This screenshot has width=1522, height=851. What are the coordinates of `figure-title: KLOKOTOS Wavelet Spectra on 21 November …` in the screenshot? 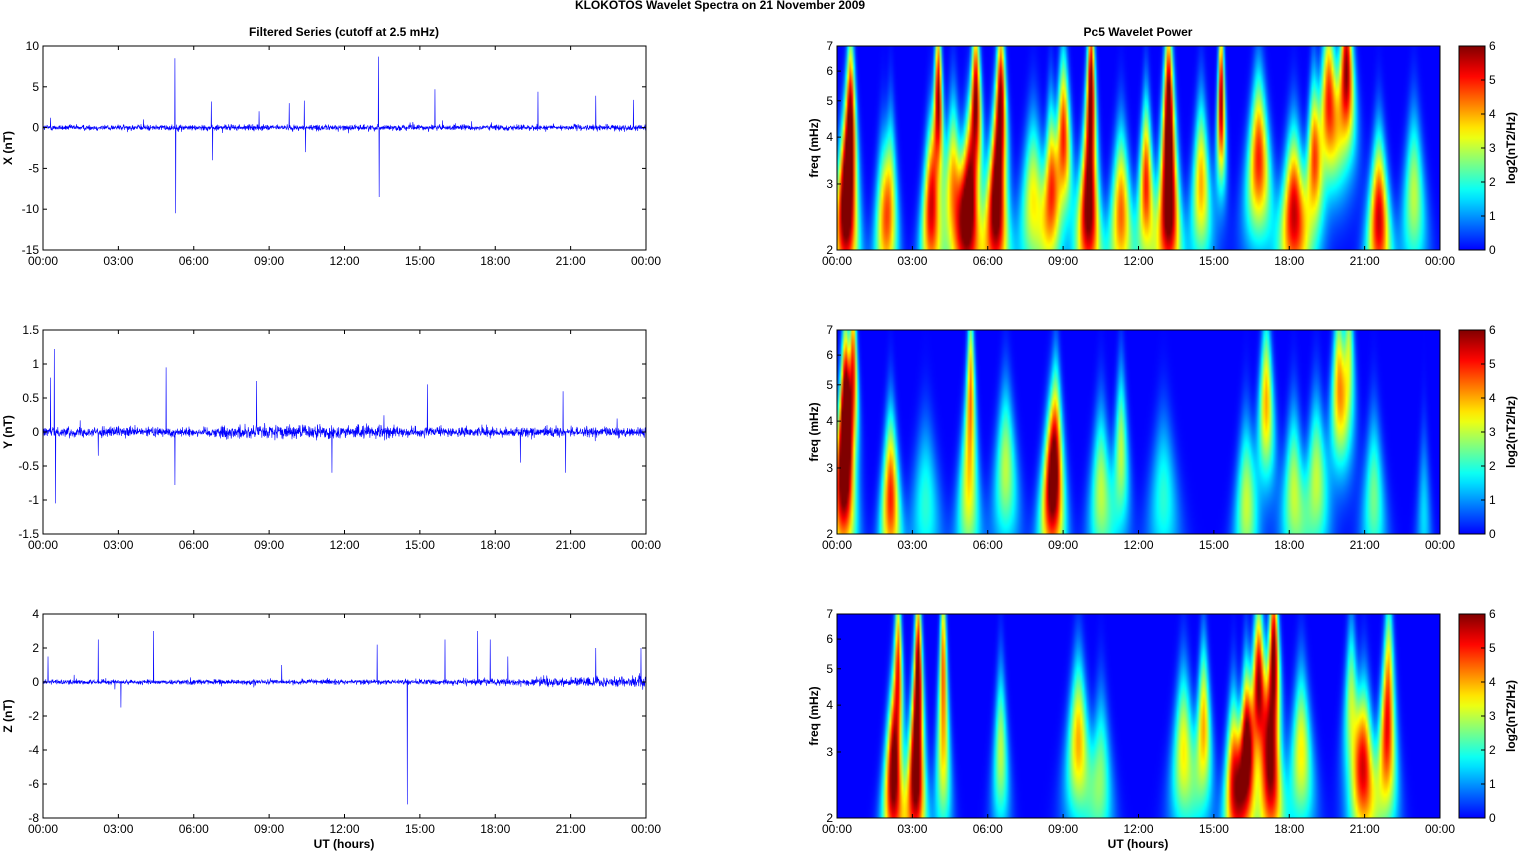 It's located at (720, 6).